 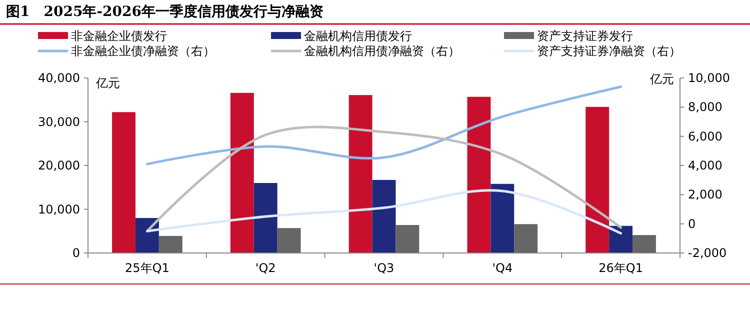 What do you see at coordinates (705, 195) in the screenshot?
I see `y2-tick-label: 2,000` at bounding box center [705, 195].